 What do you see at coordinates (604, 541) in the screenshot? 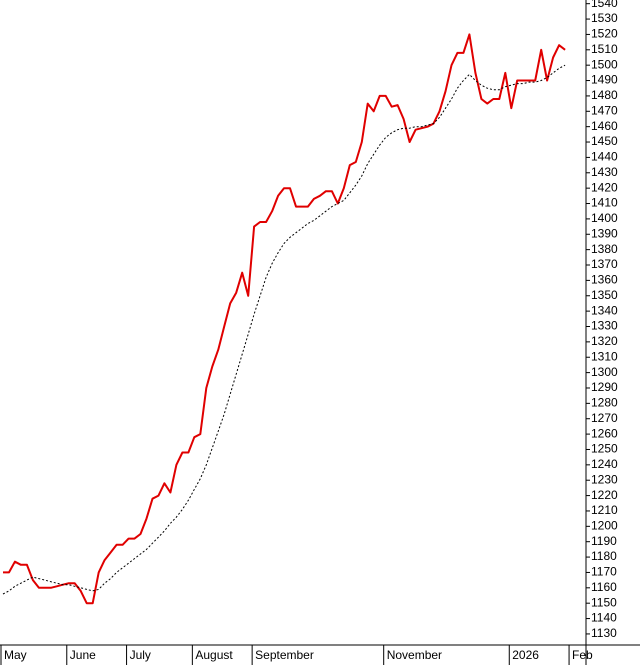
I see `y-tick-label: 1190` at bounding box center [604, 541].